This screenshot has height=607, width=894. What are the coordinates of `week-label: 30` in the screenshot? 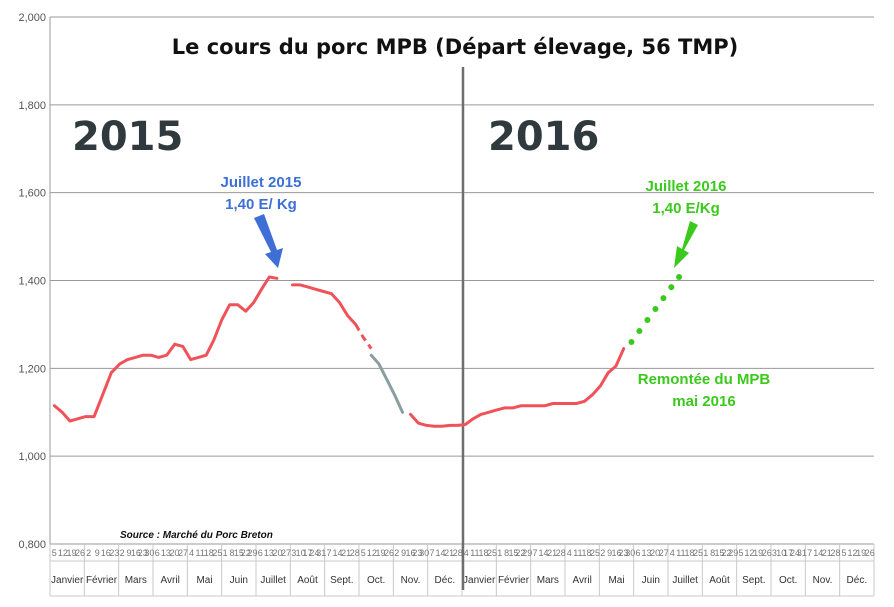 It's located at (150, 553).